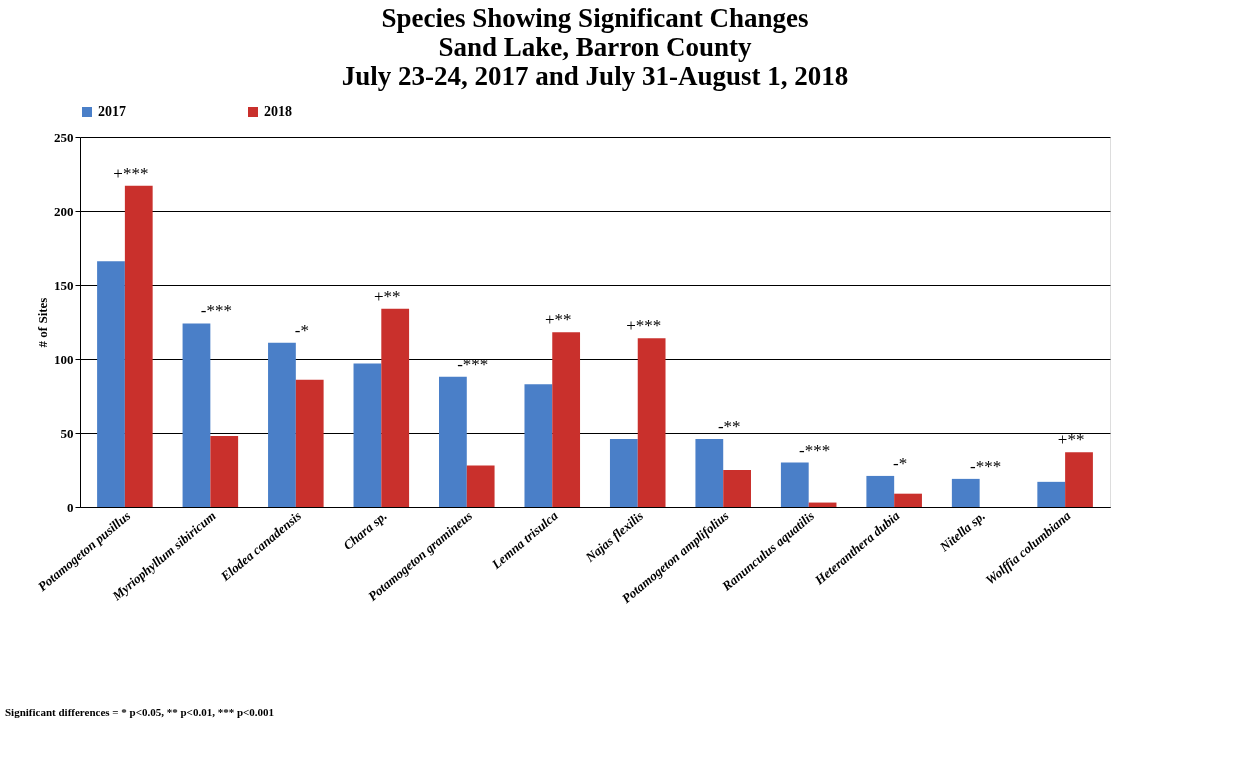 This screenshot has width=1243, height=774. Describe the element at coordinates (64, 211) in the screenshot. I see `y-tick-label: 200` at that location.